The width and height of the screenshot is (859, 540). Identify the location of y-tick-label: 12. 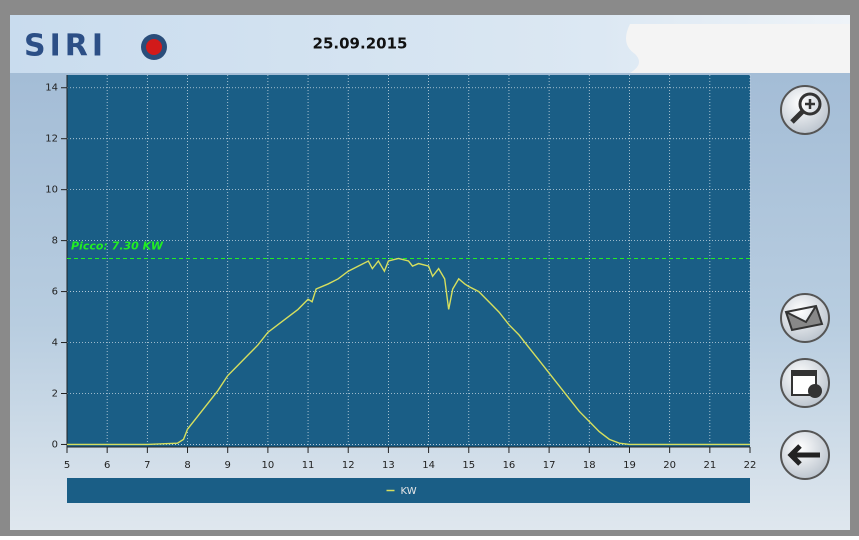
(51, 139).